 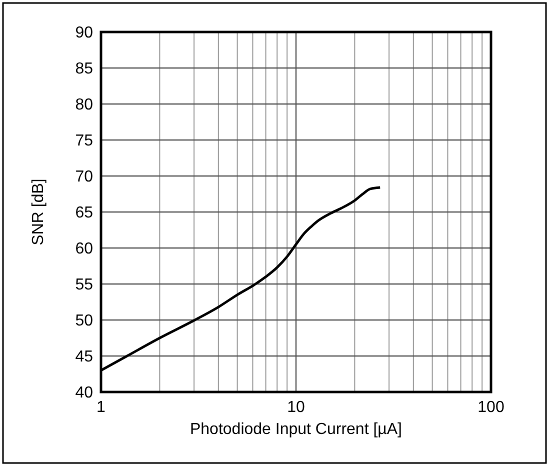 What do you see at coordinates (84, 177) in the screenshot?
I see `y-tick-label: 70` at bounding box center [84, 177].